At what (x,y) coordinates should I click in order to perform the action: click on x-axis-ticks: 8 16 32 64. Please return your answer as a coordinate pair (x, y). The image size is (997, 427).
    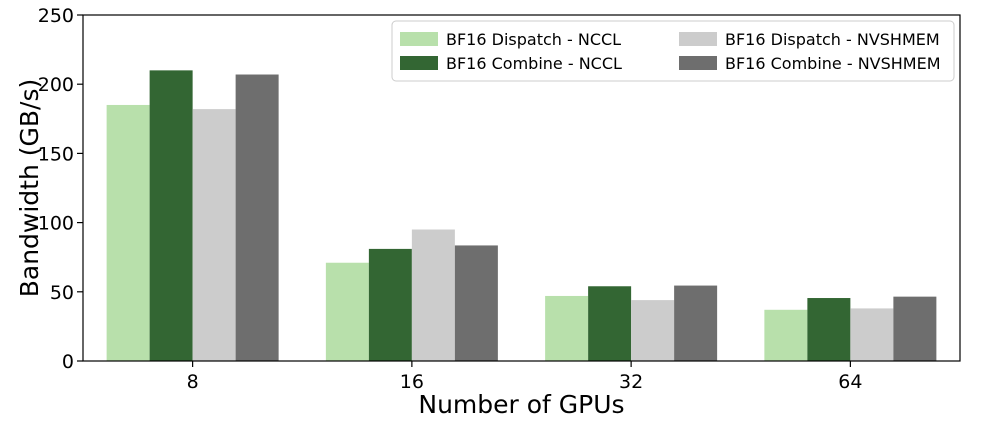
    Looking at the image, I should click on (524, 377).